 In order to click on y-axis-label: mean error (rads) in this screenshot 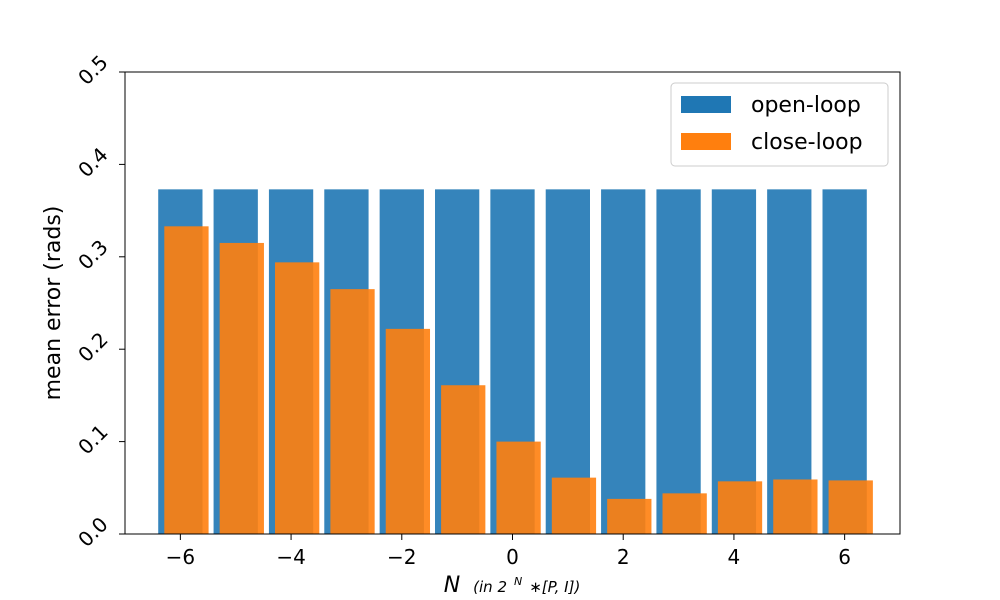, I will do `click(53, 303)`.